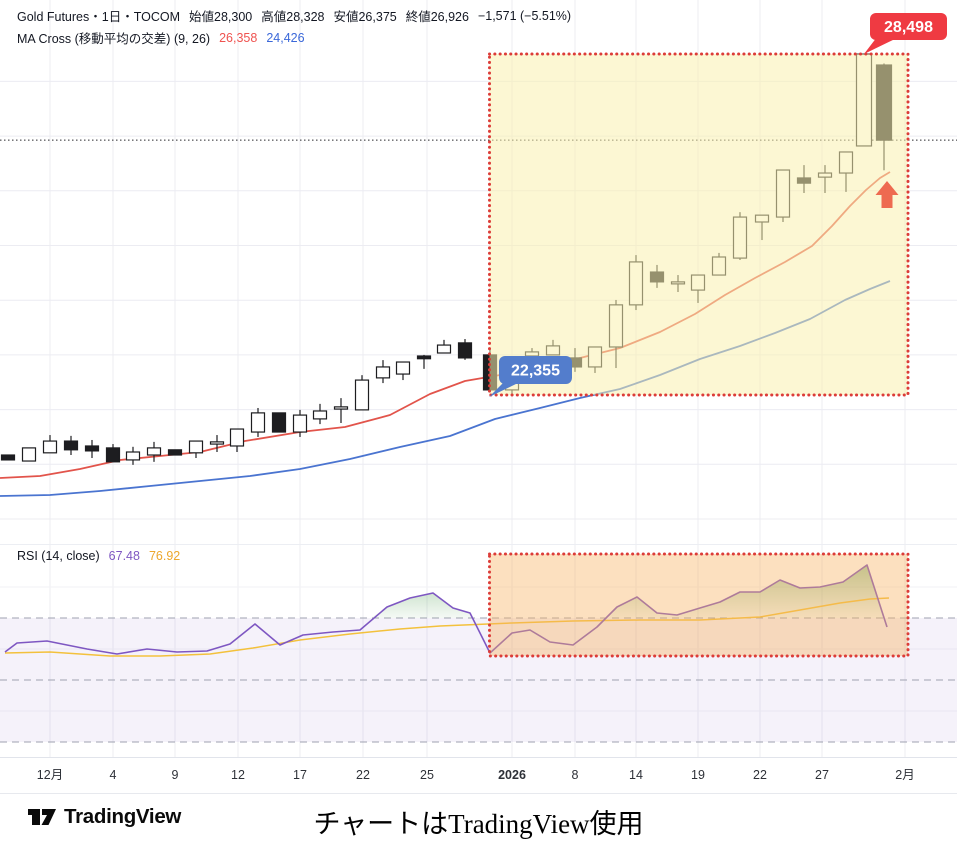  What do you see at coordinates (698, 775) in the screenshot?
I see `x-axis-tick-label: 19` at bounding box center [698, 775].